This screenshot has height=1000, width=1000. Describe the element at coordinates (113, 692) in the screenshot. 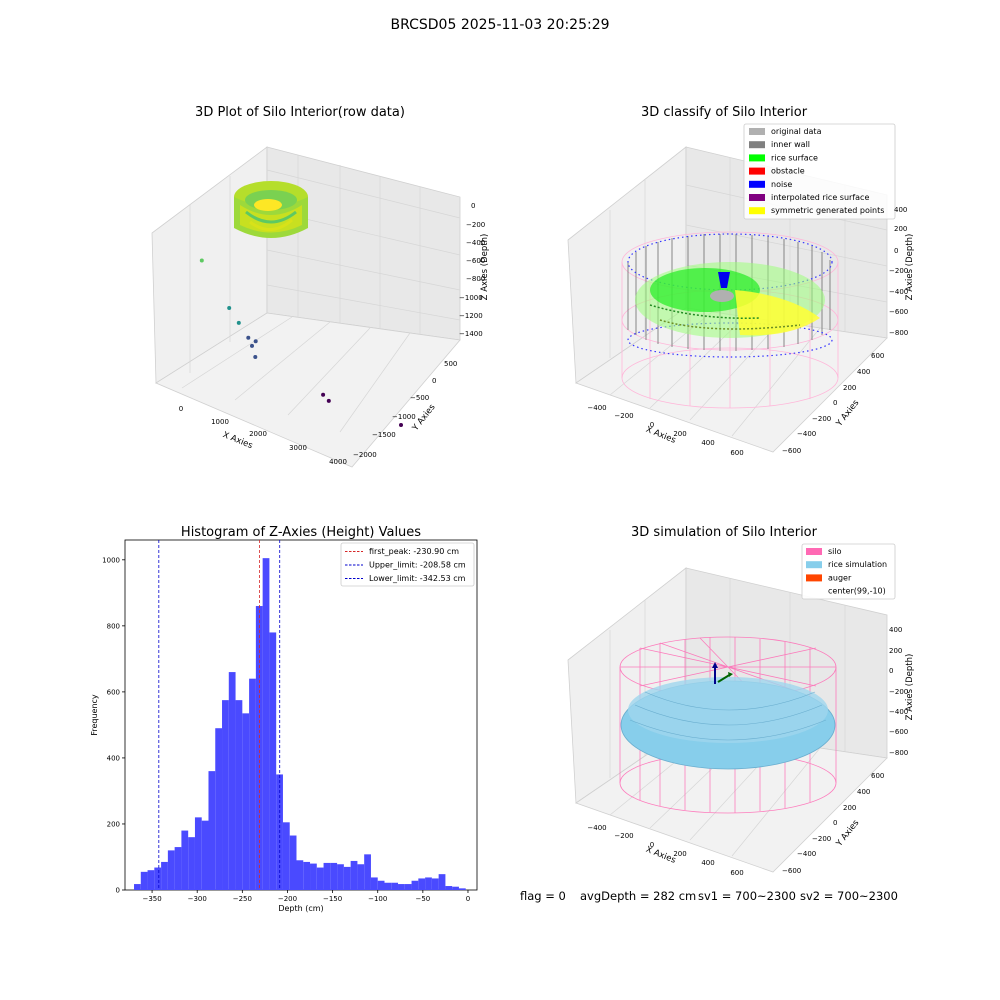

I see `y-tick-label: 600` at that location.